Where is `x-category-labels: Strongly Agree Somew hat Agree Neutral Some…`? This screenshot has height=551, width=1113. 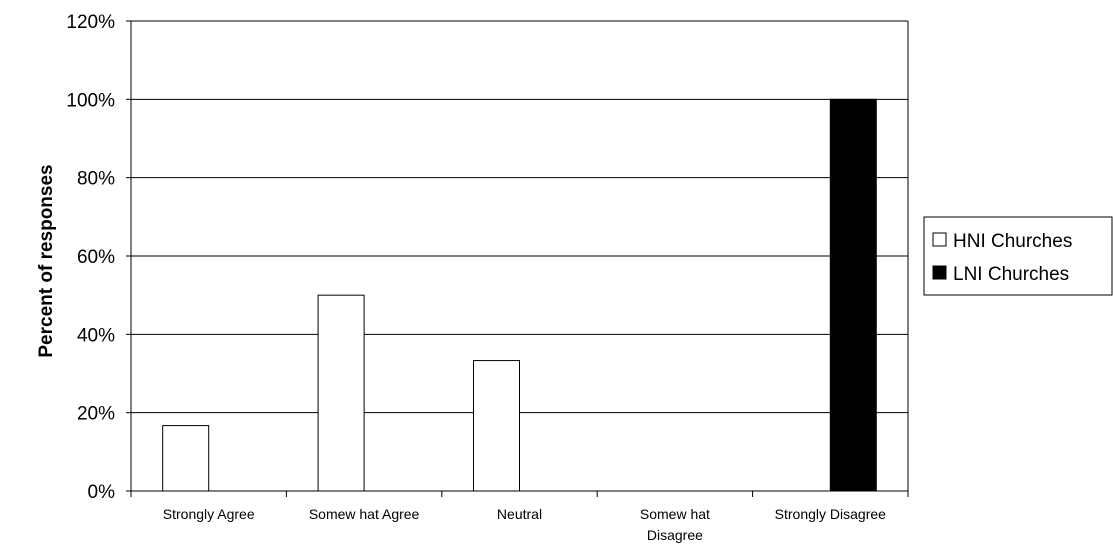
x-category-labels: Strongly Agree Somew hat Agree Neutral Some… is located at coordinates (524, 524).